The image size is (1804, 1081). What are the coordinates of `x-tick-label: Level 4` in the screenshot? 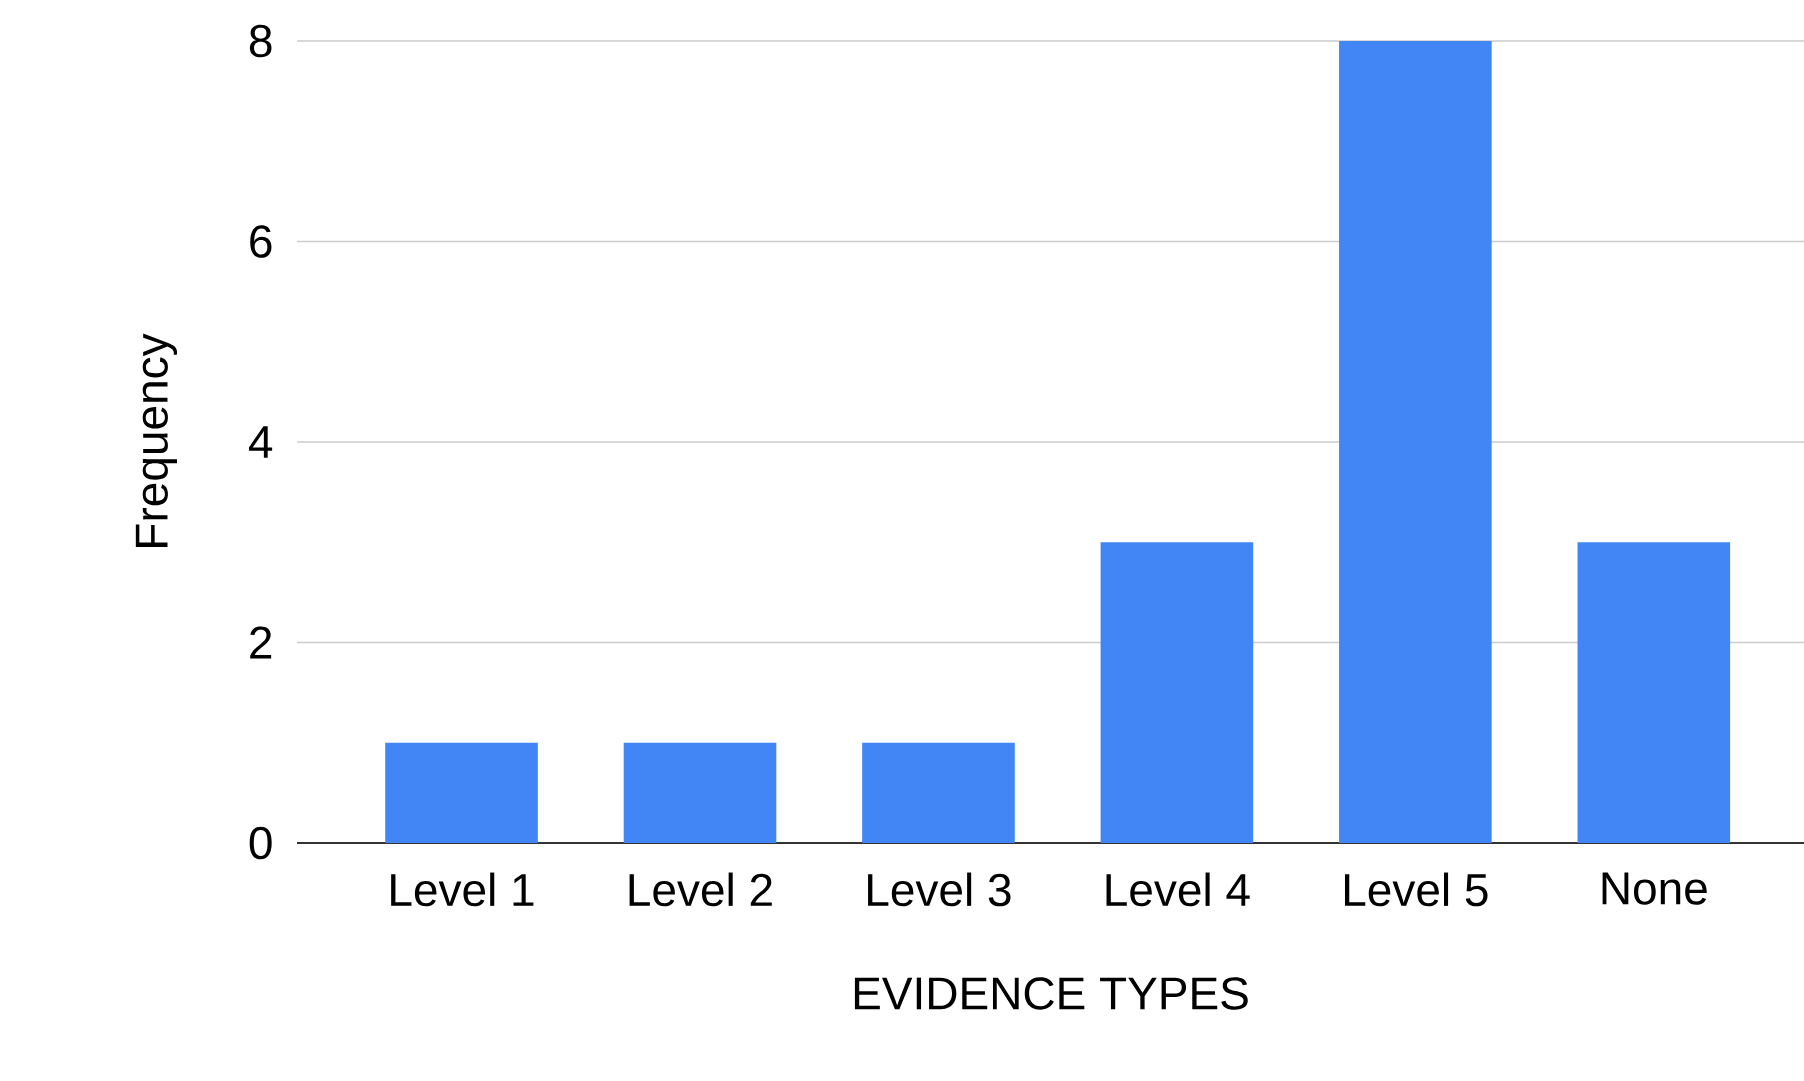 It's located at (1178, 889).